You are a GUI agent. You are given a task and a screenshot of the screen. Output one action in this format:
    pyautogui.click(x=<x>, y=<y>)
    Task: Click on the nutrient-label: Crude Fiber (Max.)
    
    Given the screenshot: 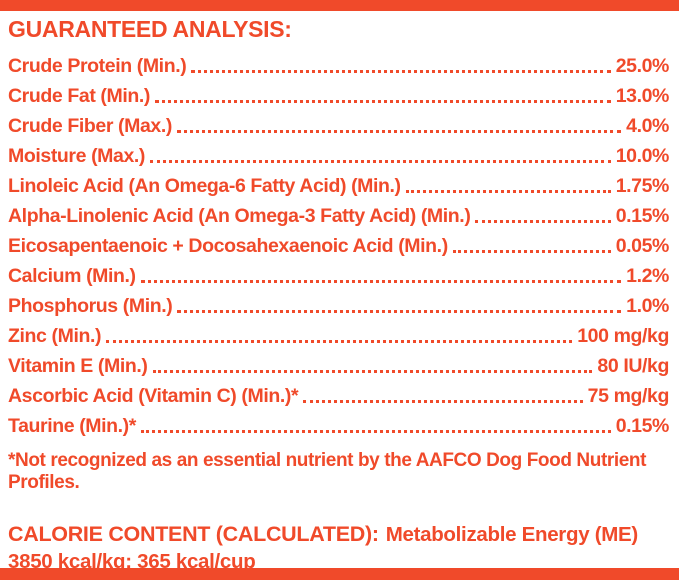 What is the action you would take?
    pyautogui.click(x=90, y=126)
    